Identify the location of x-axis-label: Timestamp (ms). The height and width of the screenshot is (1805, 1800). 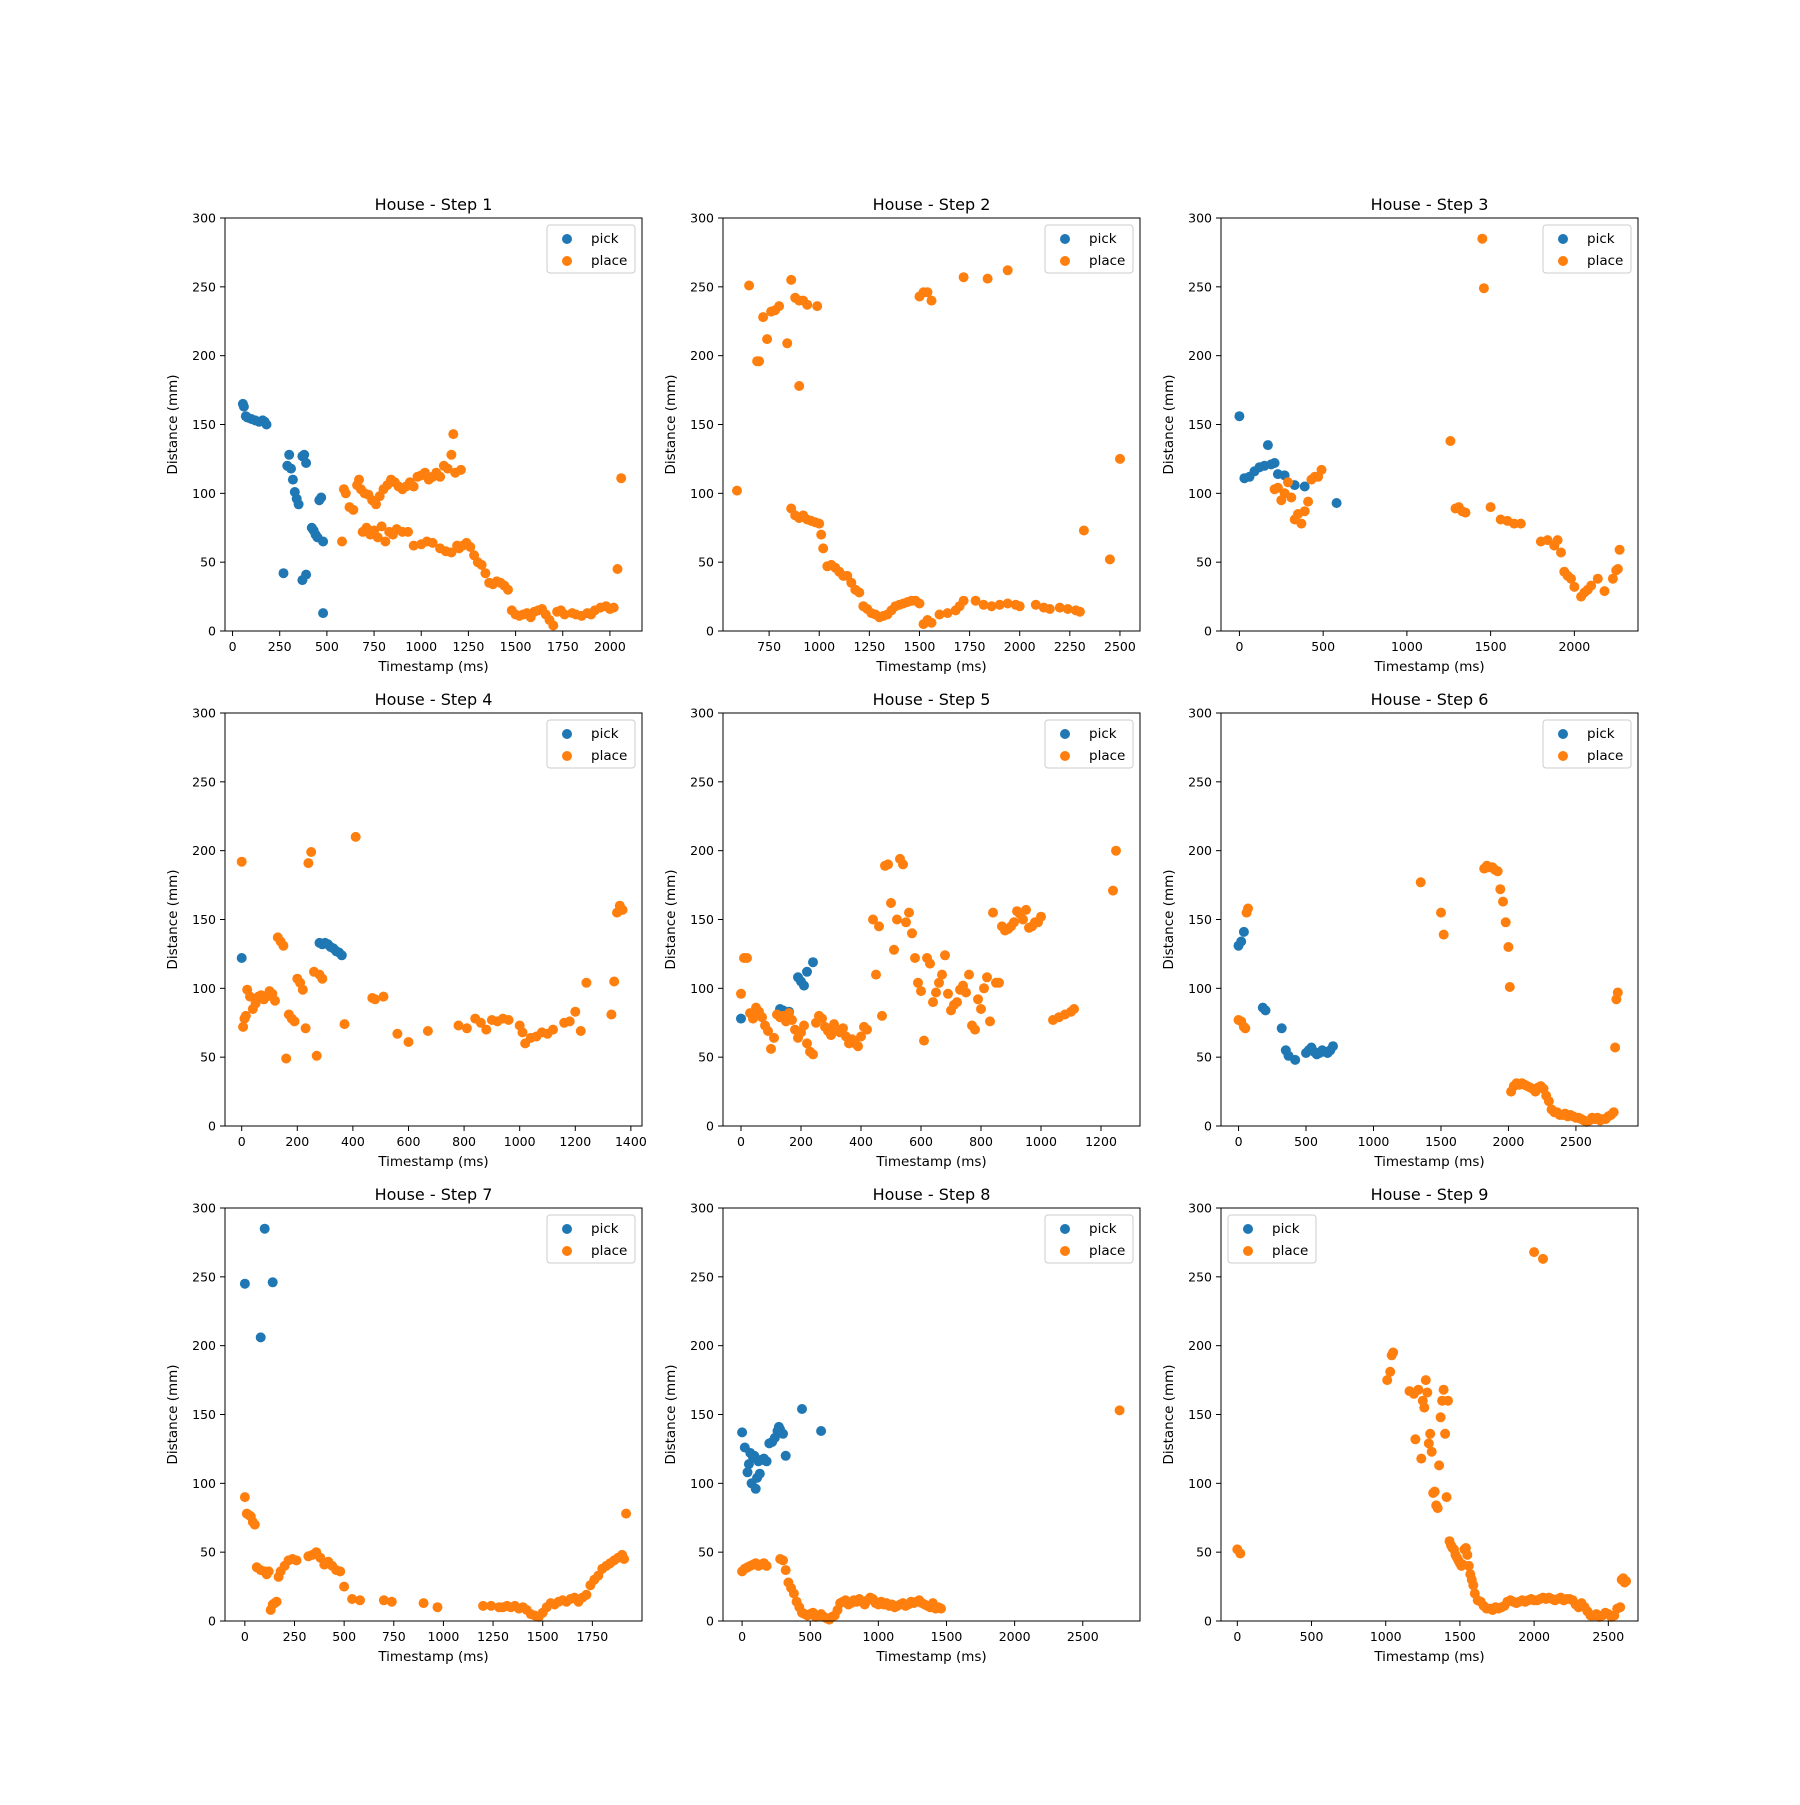
(432, 1162).